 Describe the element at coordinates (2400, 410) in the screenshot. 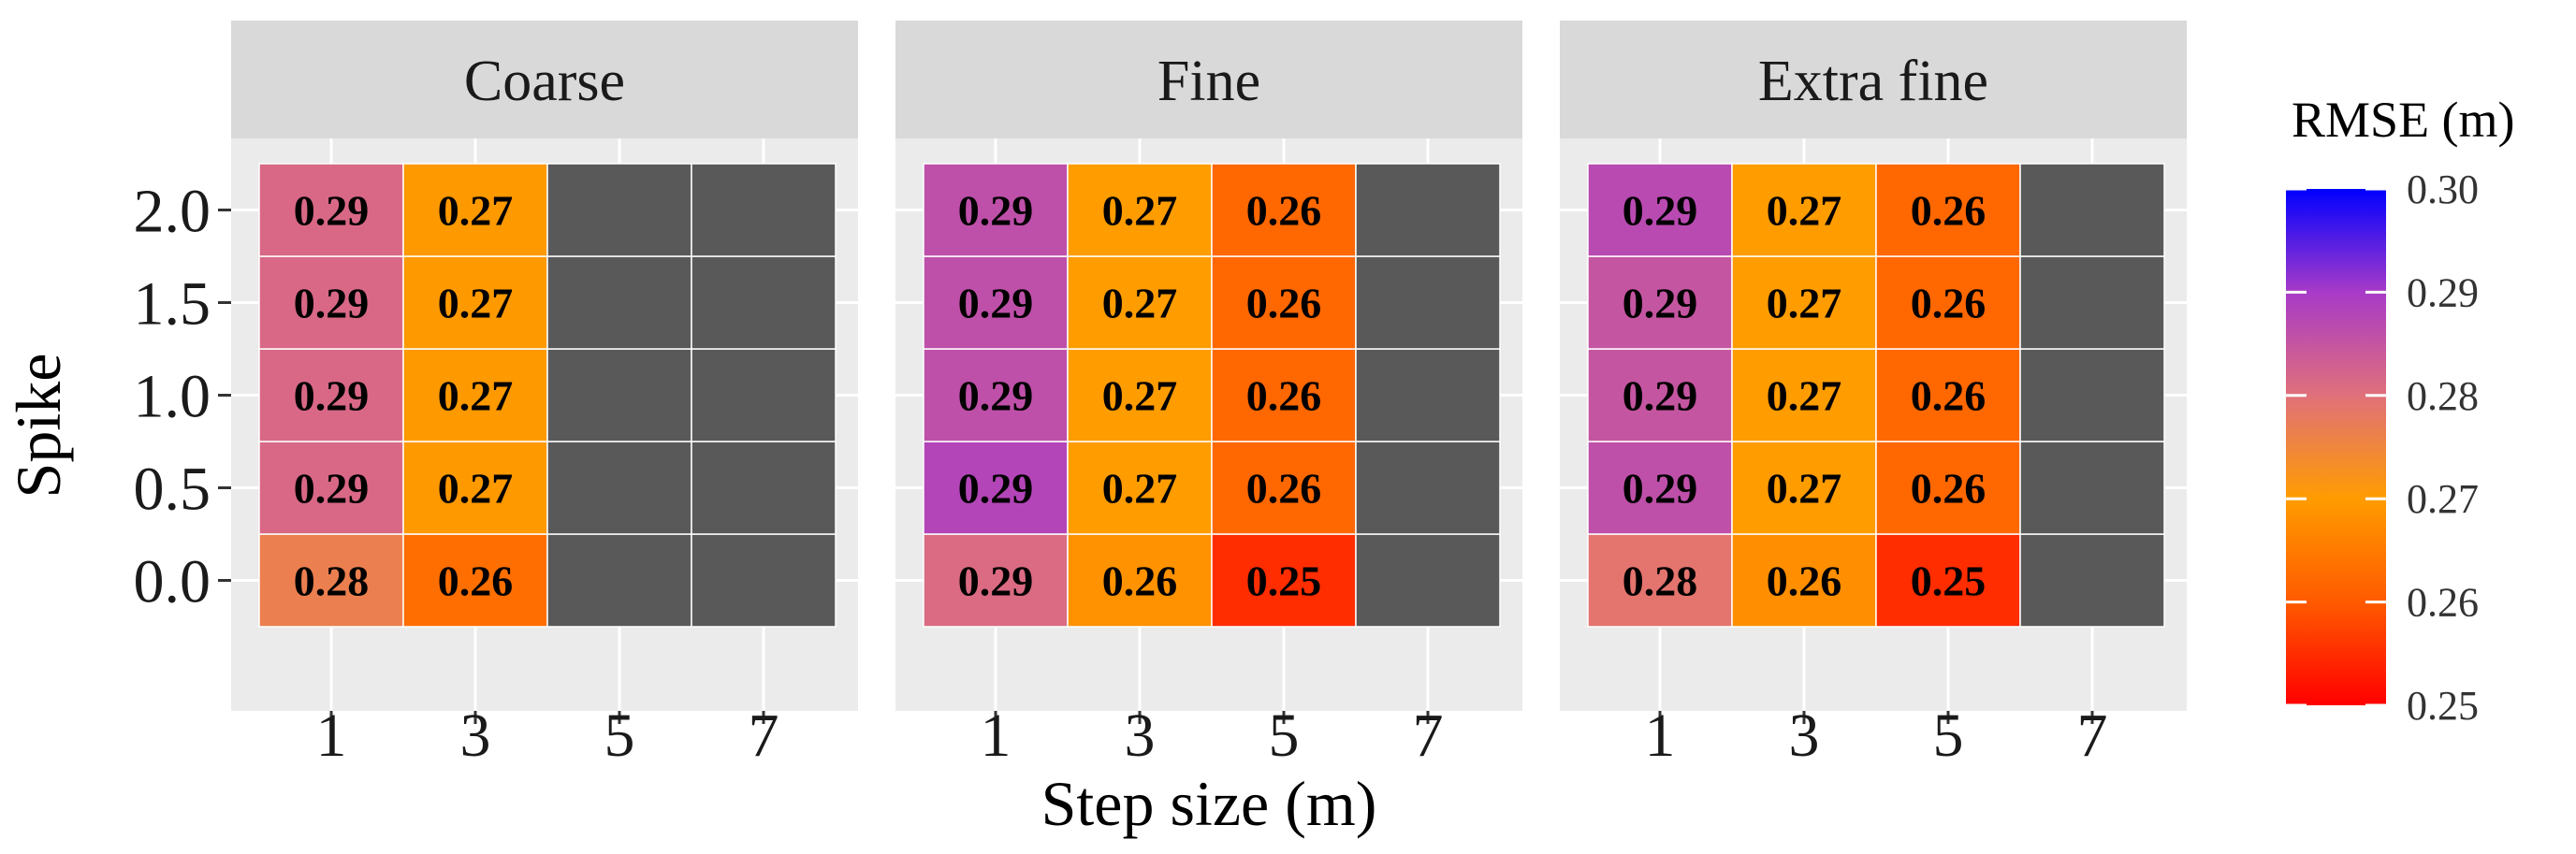

I see `colorbar-legend: RMSE (m) 0.25 0.26 0.27 0.28 0.29 0.30` at that location.